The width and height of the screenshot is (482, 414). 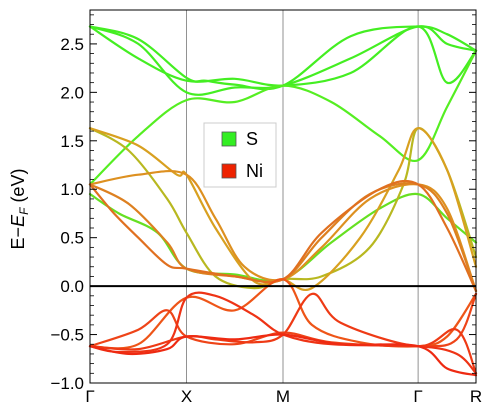 What do you see at coordinates (254, 171) in the screenshot?
I see `legend-label-ni: Ni` at bounding box center [254, 171].